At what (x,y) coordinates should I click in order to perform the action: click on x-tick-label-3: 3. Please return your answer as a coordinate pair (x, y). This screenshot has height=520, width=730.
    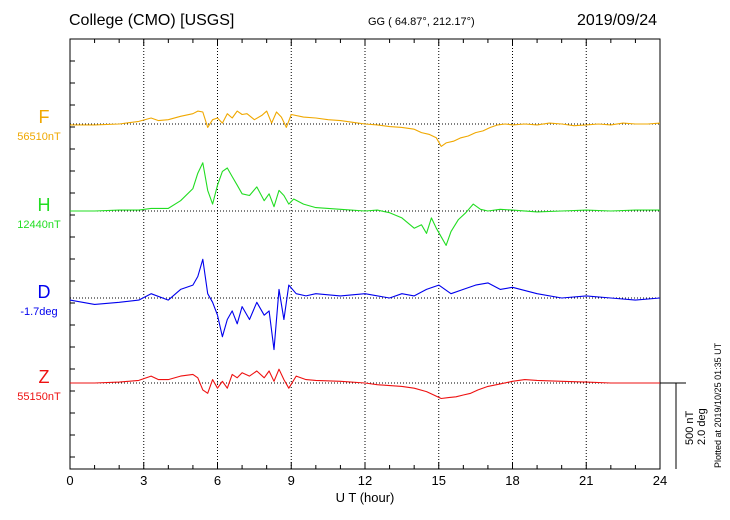
    Looking at the image, I should click on (143, 480).